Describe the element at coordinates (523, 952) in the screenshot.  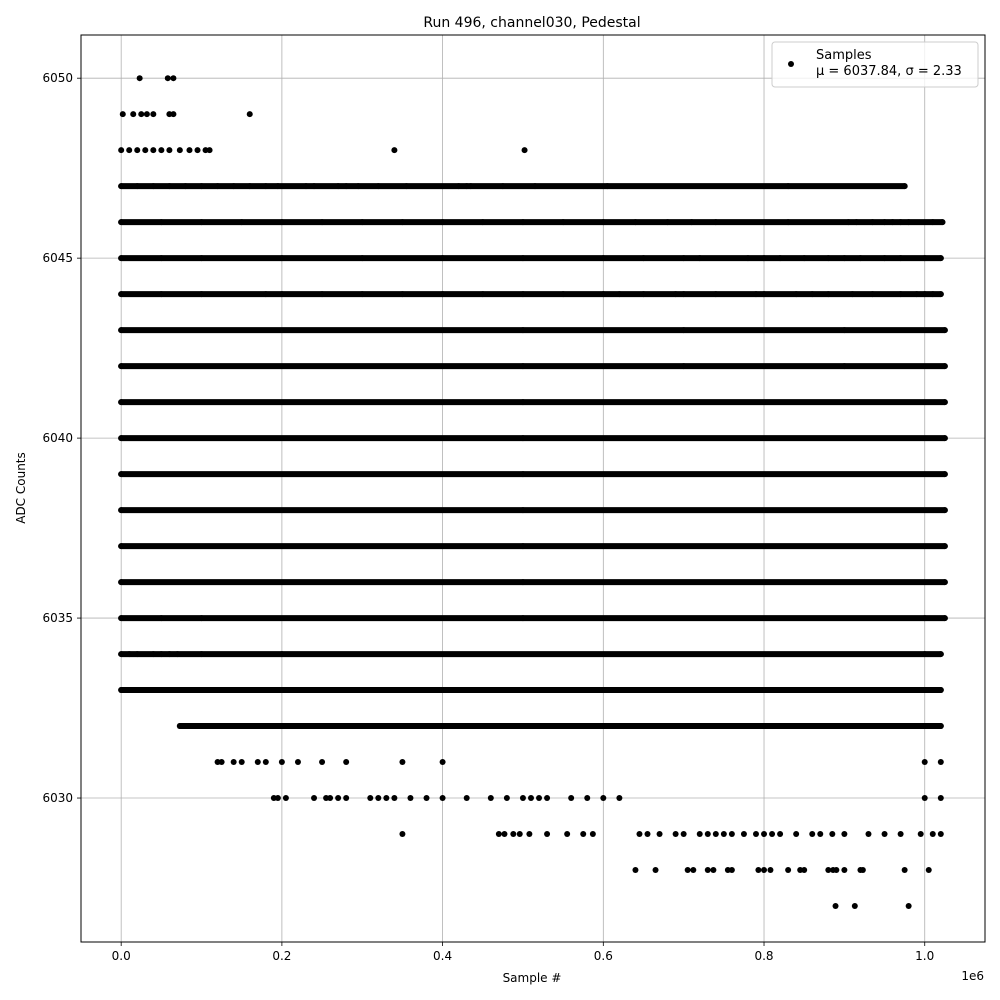
I see `x-axis: 0.0 0.2 0.4 0.6 0.8 1.0` at that location.